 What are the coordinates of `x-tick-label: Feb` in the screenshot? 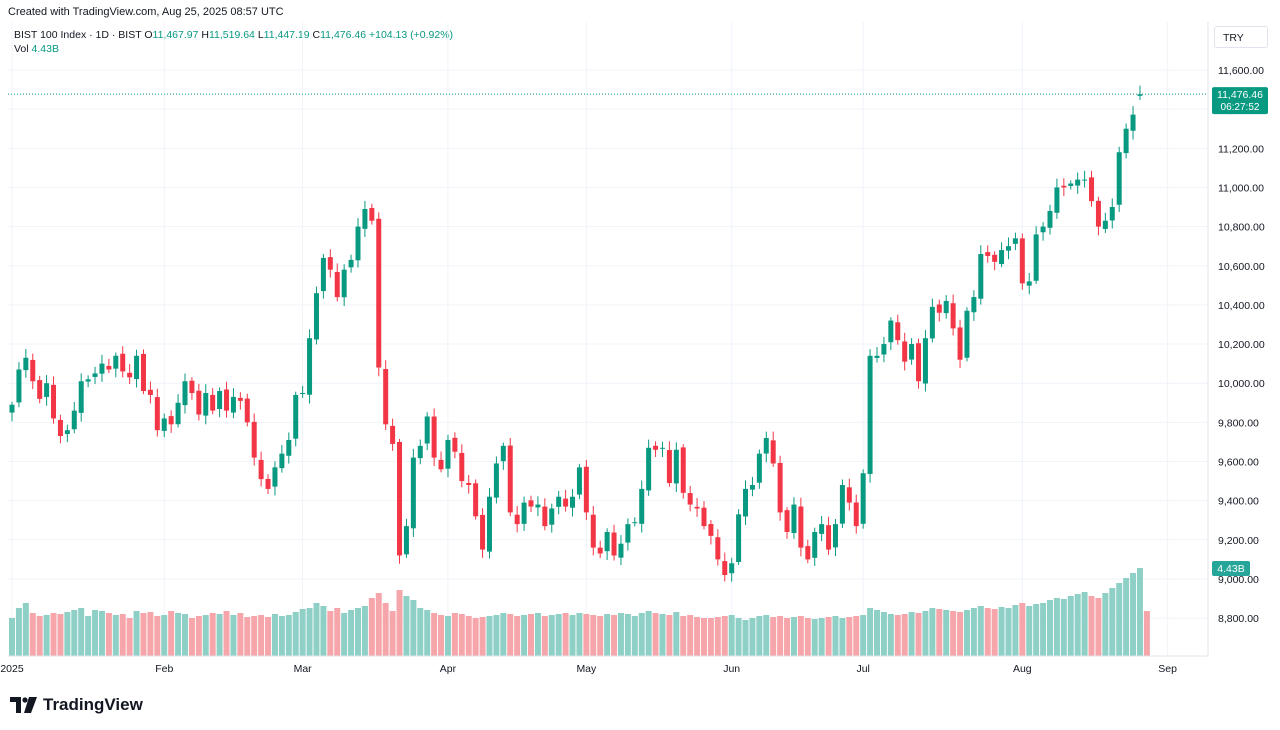 It's located at (164, 669).